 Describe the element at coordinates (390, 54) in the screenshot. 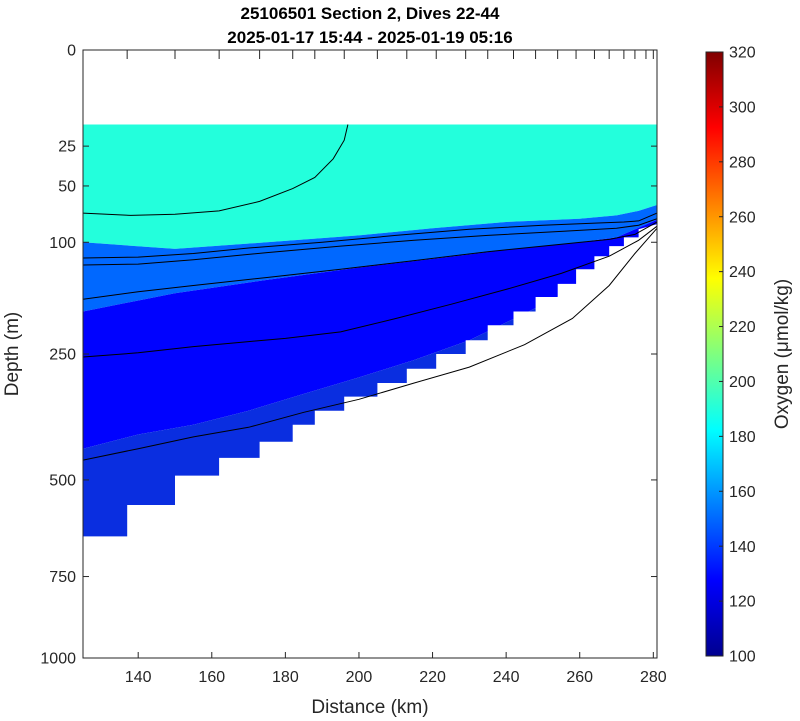

I see `dive-markers` at that location.